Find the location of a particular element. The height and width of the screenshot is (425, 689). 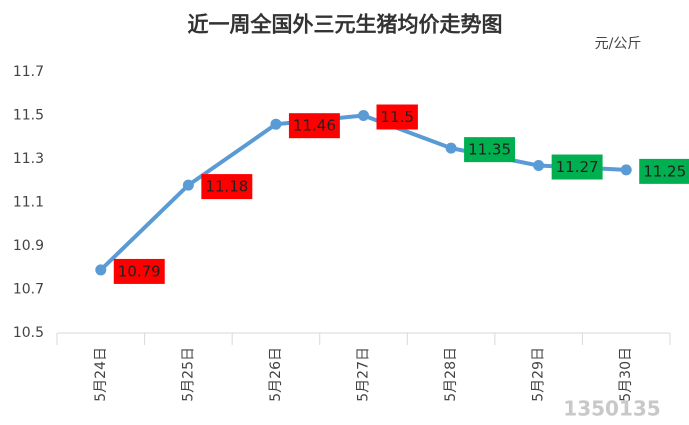

data-label-text: 10.79 is located at coordinates (139, 271).